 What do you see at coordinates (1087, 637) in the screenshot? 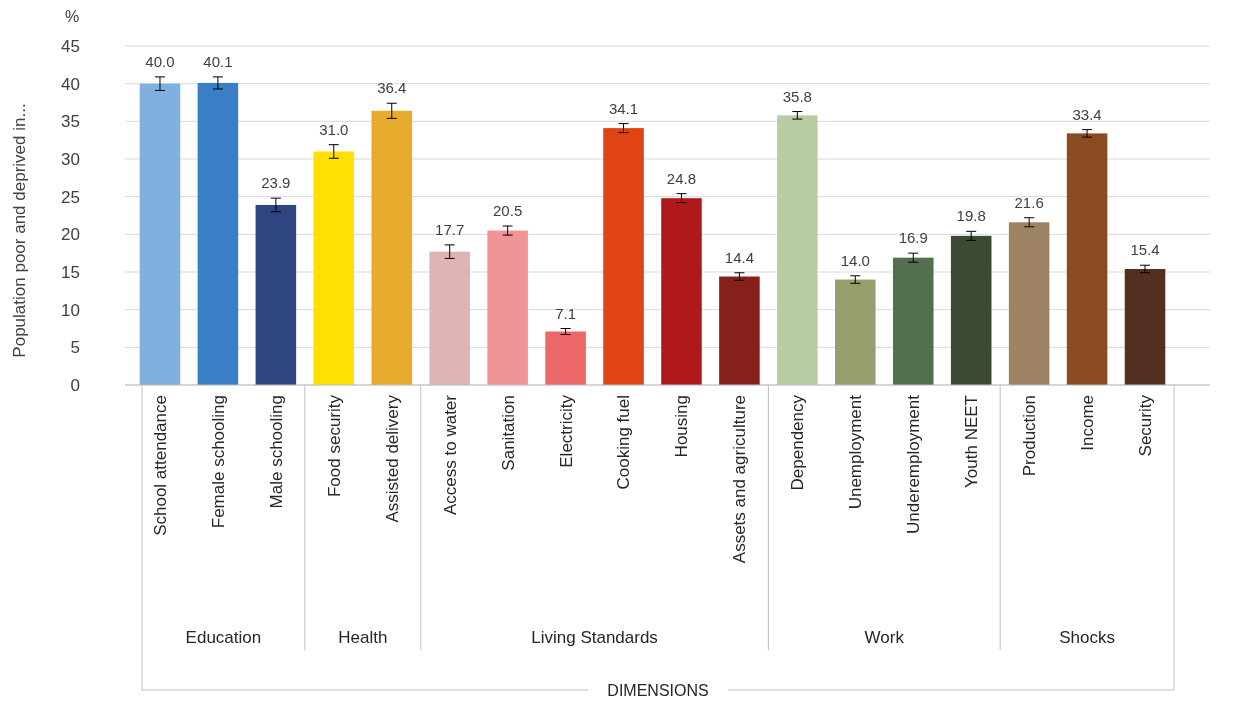
I see `text: Shocks` at bounding box center [1087, 637].